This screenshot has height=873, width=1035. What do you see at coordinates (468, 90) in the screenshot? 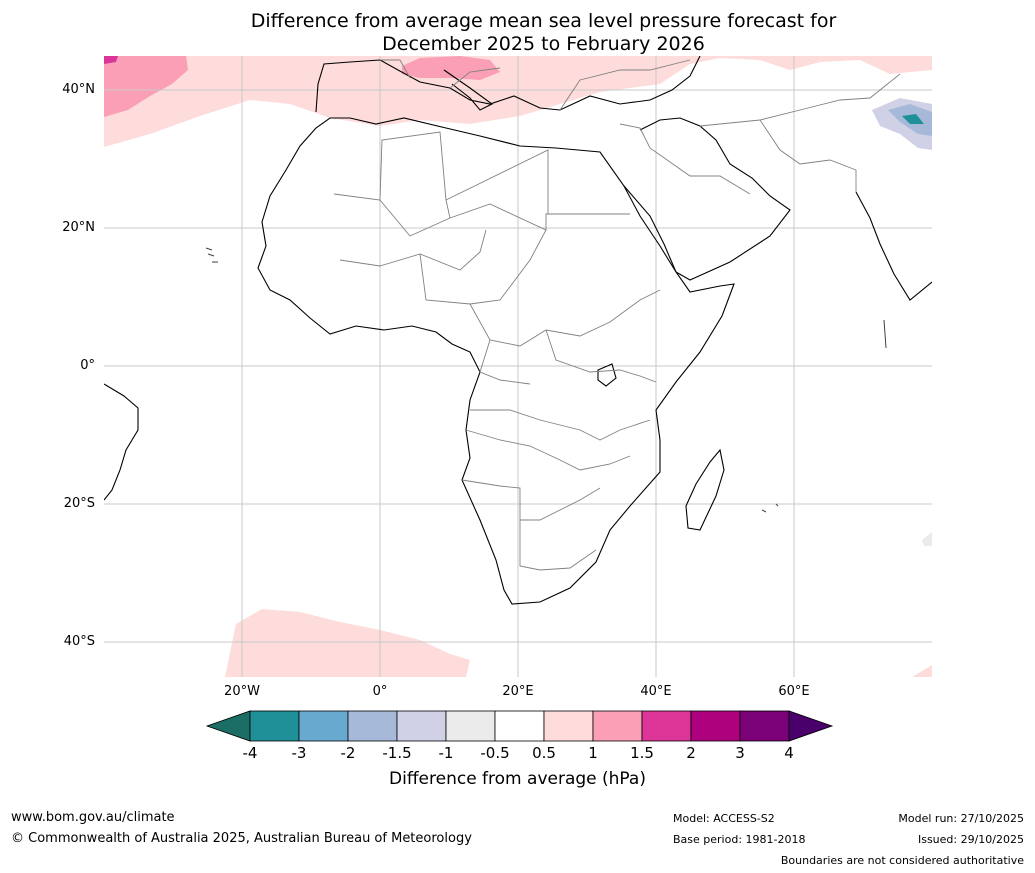
I see `italy-coast` at bounding box center [468, 90].